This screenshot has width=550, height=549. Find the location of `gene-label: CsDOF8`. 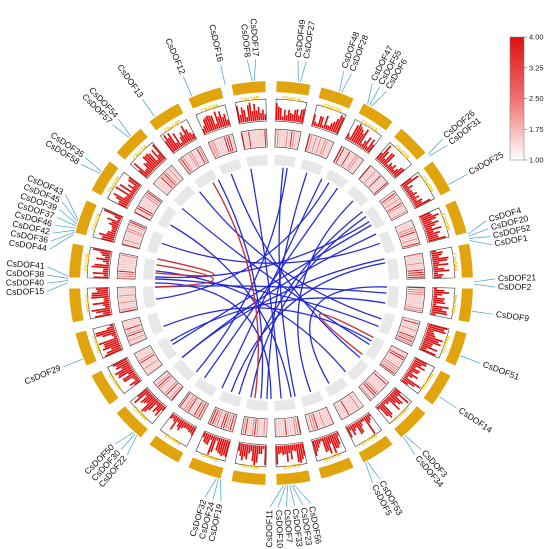

gene-label: CsDOF8 is located at coordinates (245, 40).